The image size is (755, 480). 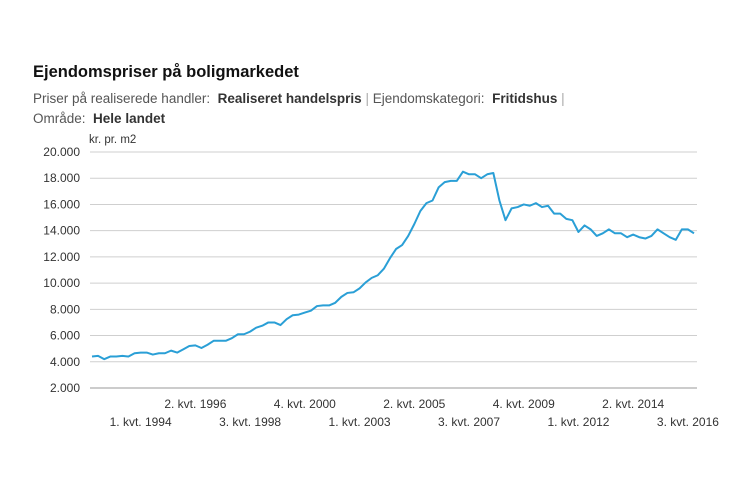 What do you see at coordinates (65, 309) in the screenshot?
I see `y-tick-label: 8.000` at bounding box center [65, 309].